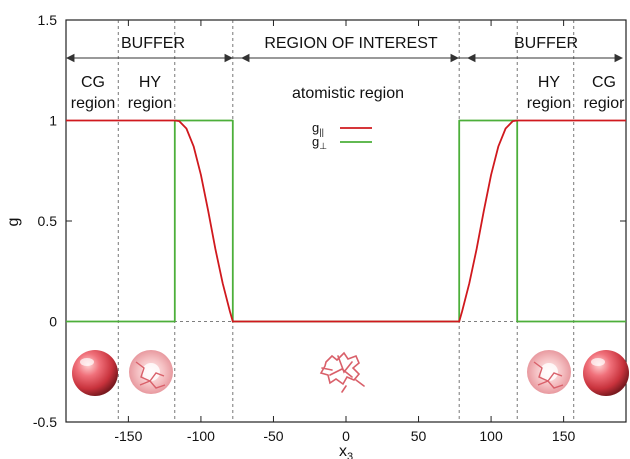 The width and height of the screenshot is (630, 459). I want to click on y-tick-label: -0.5, so click(45, 422).